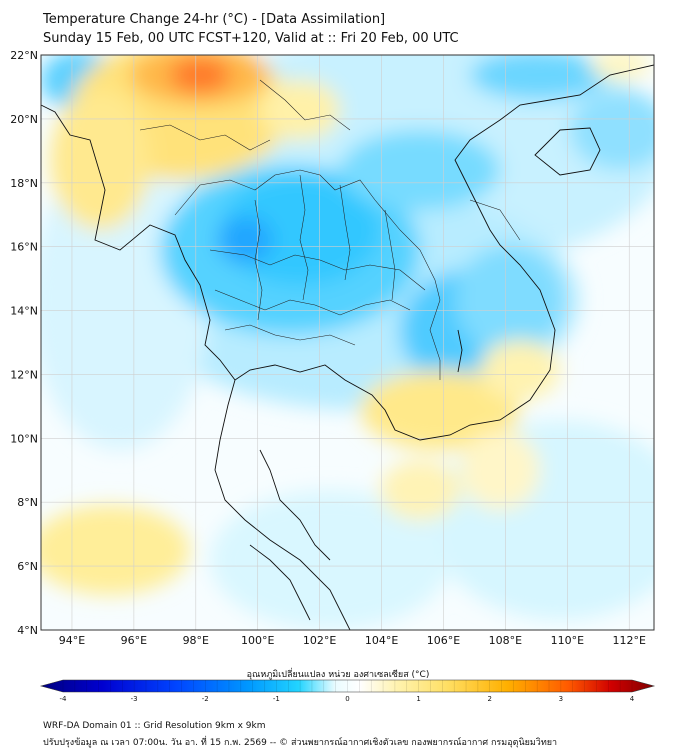 This screenshot has height=756, width=676. I want to click on colorbar-tick-label: 3, so click(561, 699).